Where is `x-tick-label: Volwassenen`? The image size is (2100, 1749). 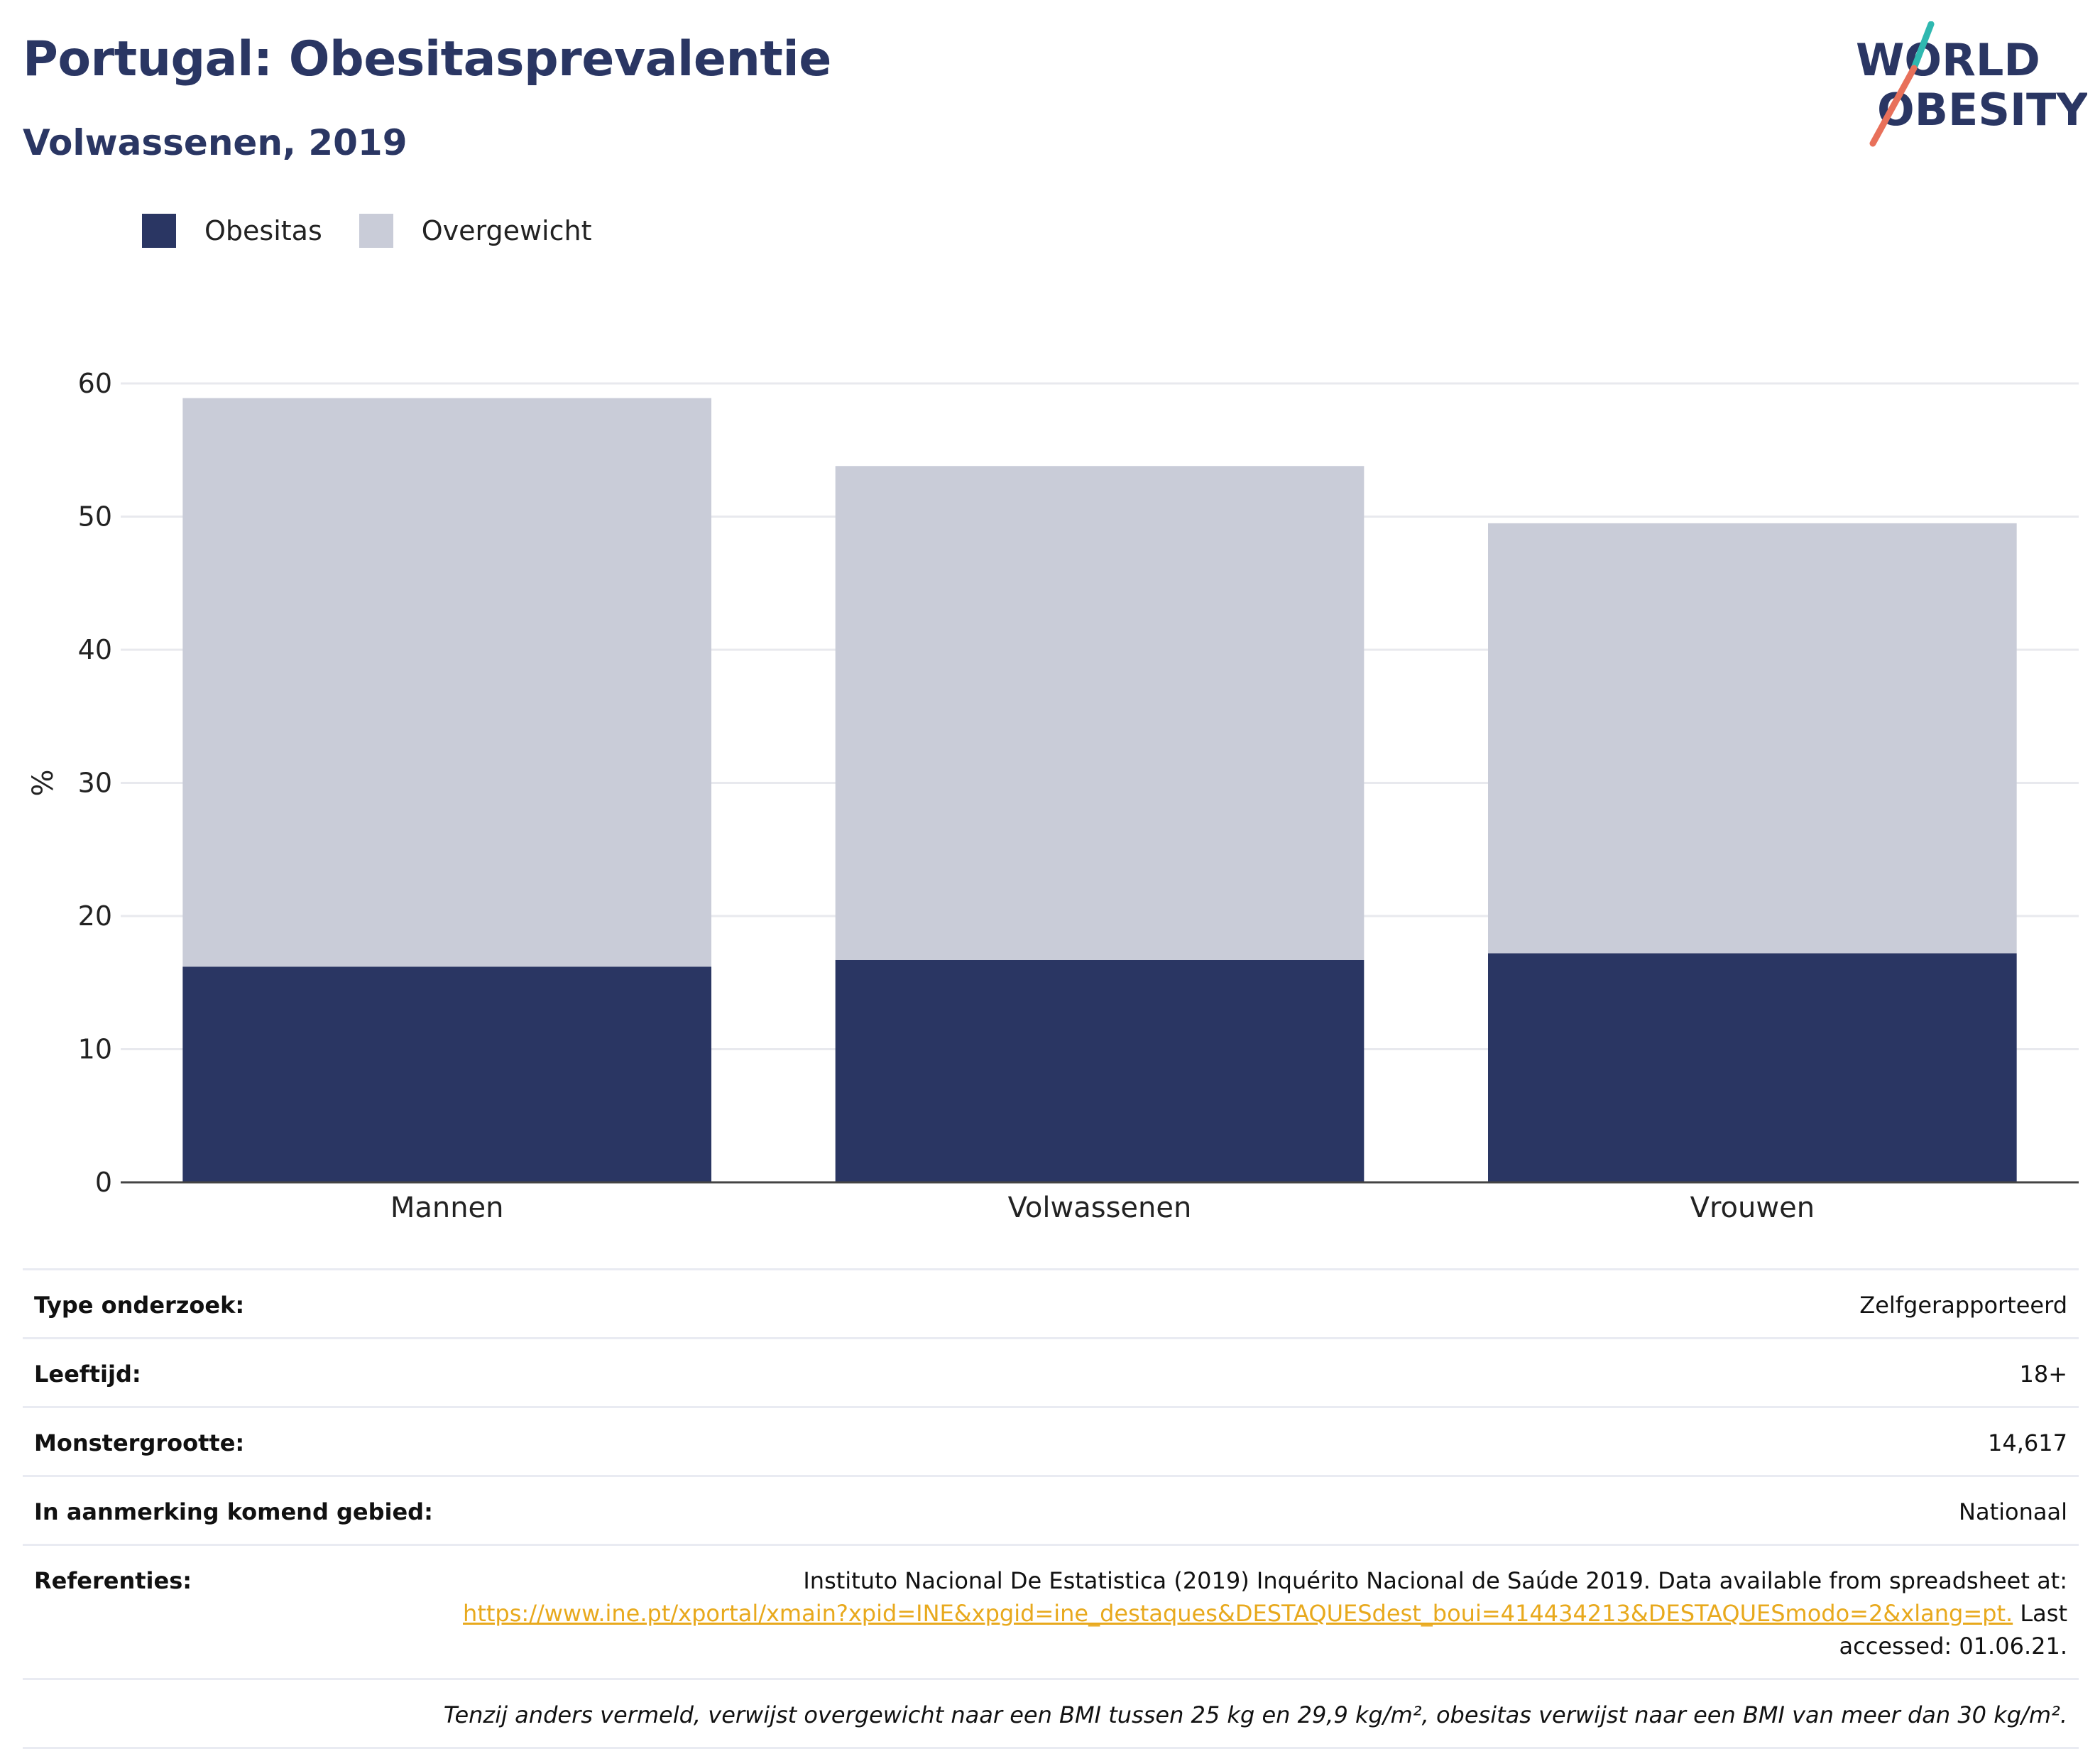 x-tick-label: Volwassenen is located at coordinates (1100, 1208).